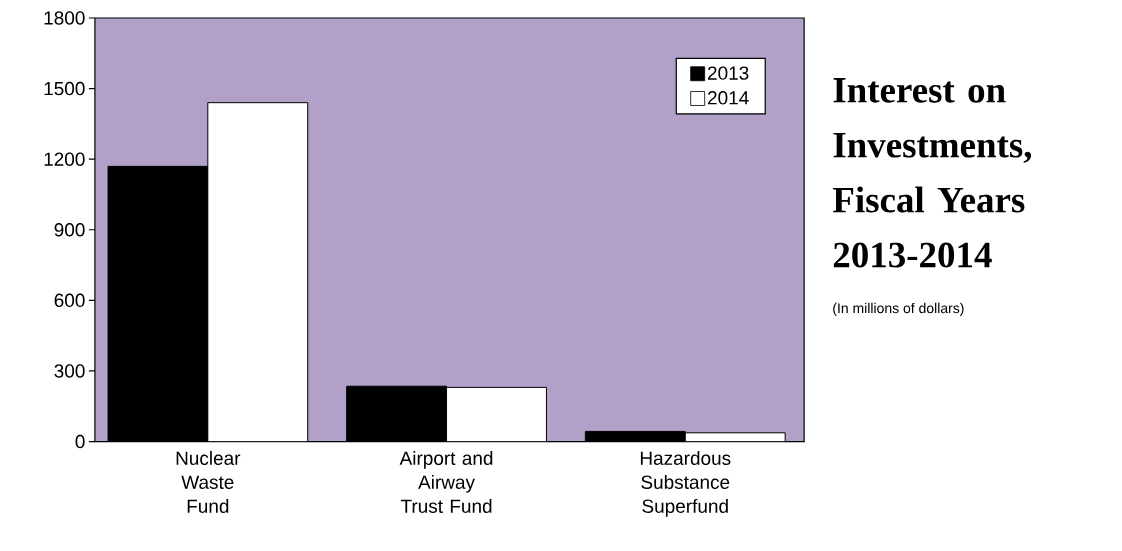 Image resolution: width=1122 pixels, height=551 pixels. What do you see at coordinates (69, 371) in the screenshot?
I see `y-tick-label: 300` at bounding box center [69, 371].